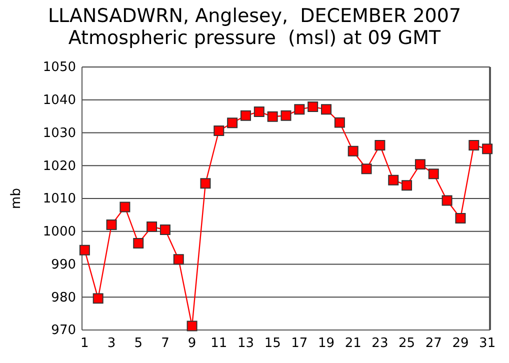 The height and width of the screenshot is (363, 509). I want to click on chart-title: LLANSADWRN, Anglesey, DECEMBER 2007, so click(255, 16).